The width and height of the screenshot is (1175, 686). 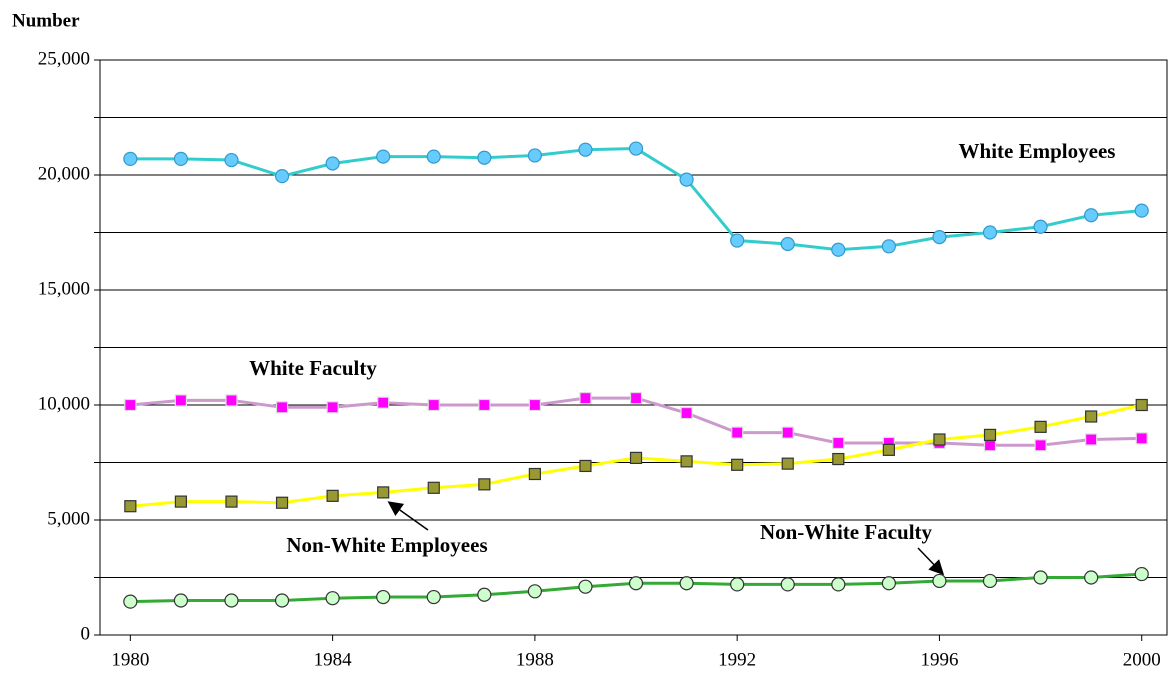 What do you see at coordinates (46, 20) in the screenshot?
I see `y-axis-label: Number` at bounding box center [46, 20].